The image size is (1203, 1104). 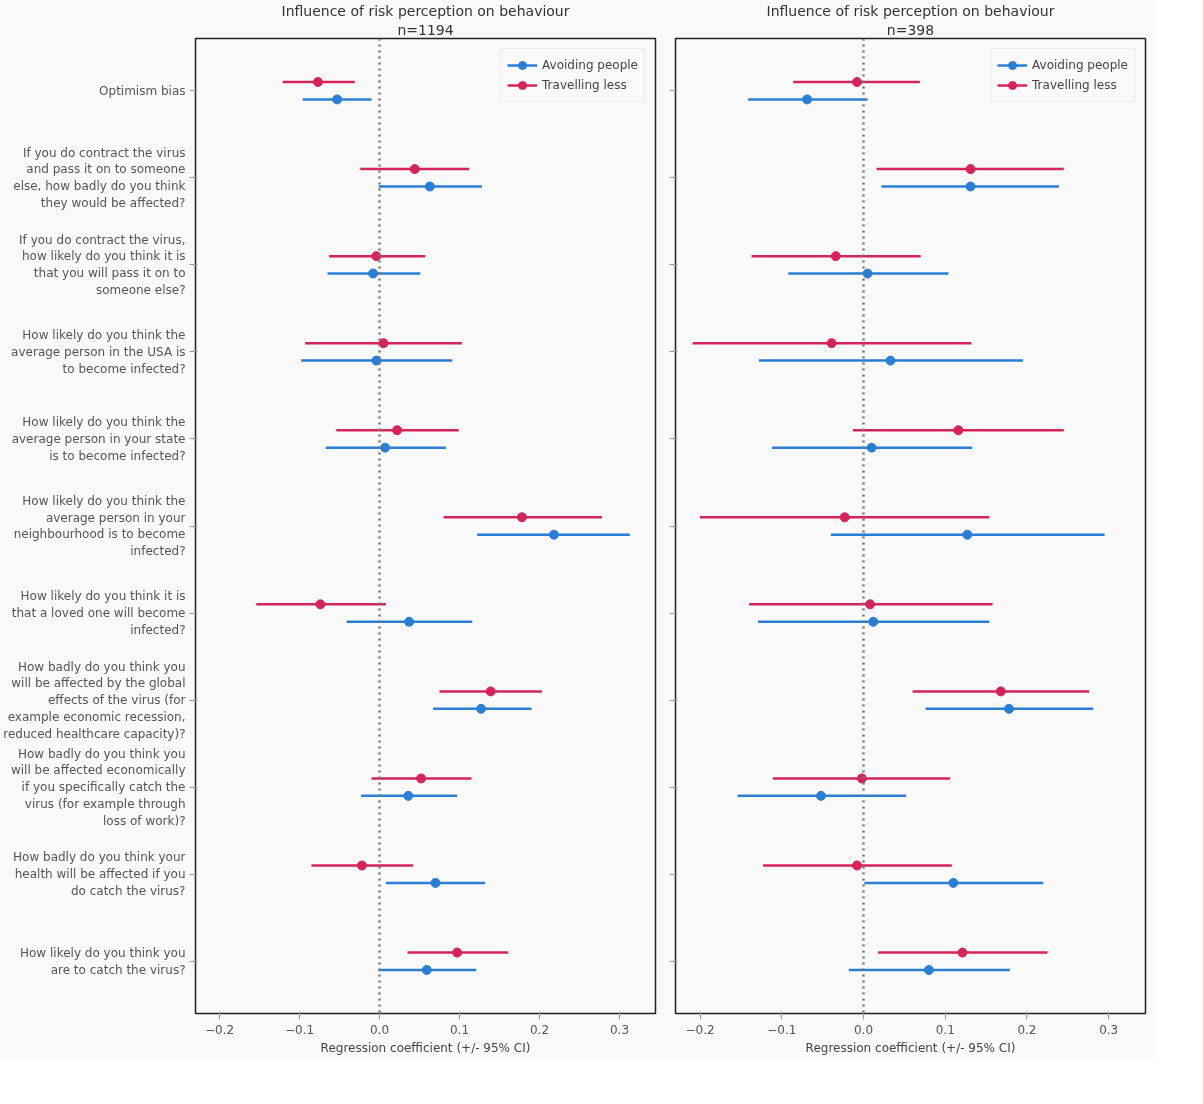 I want to click on y-tick-label: How likely do you think you are to catch the virus?, so click(x=102, y=961).